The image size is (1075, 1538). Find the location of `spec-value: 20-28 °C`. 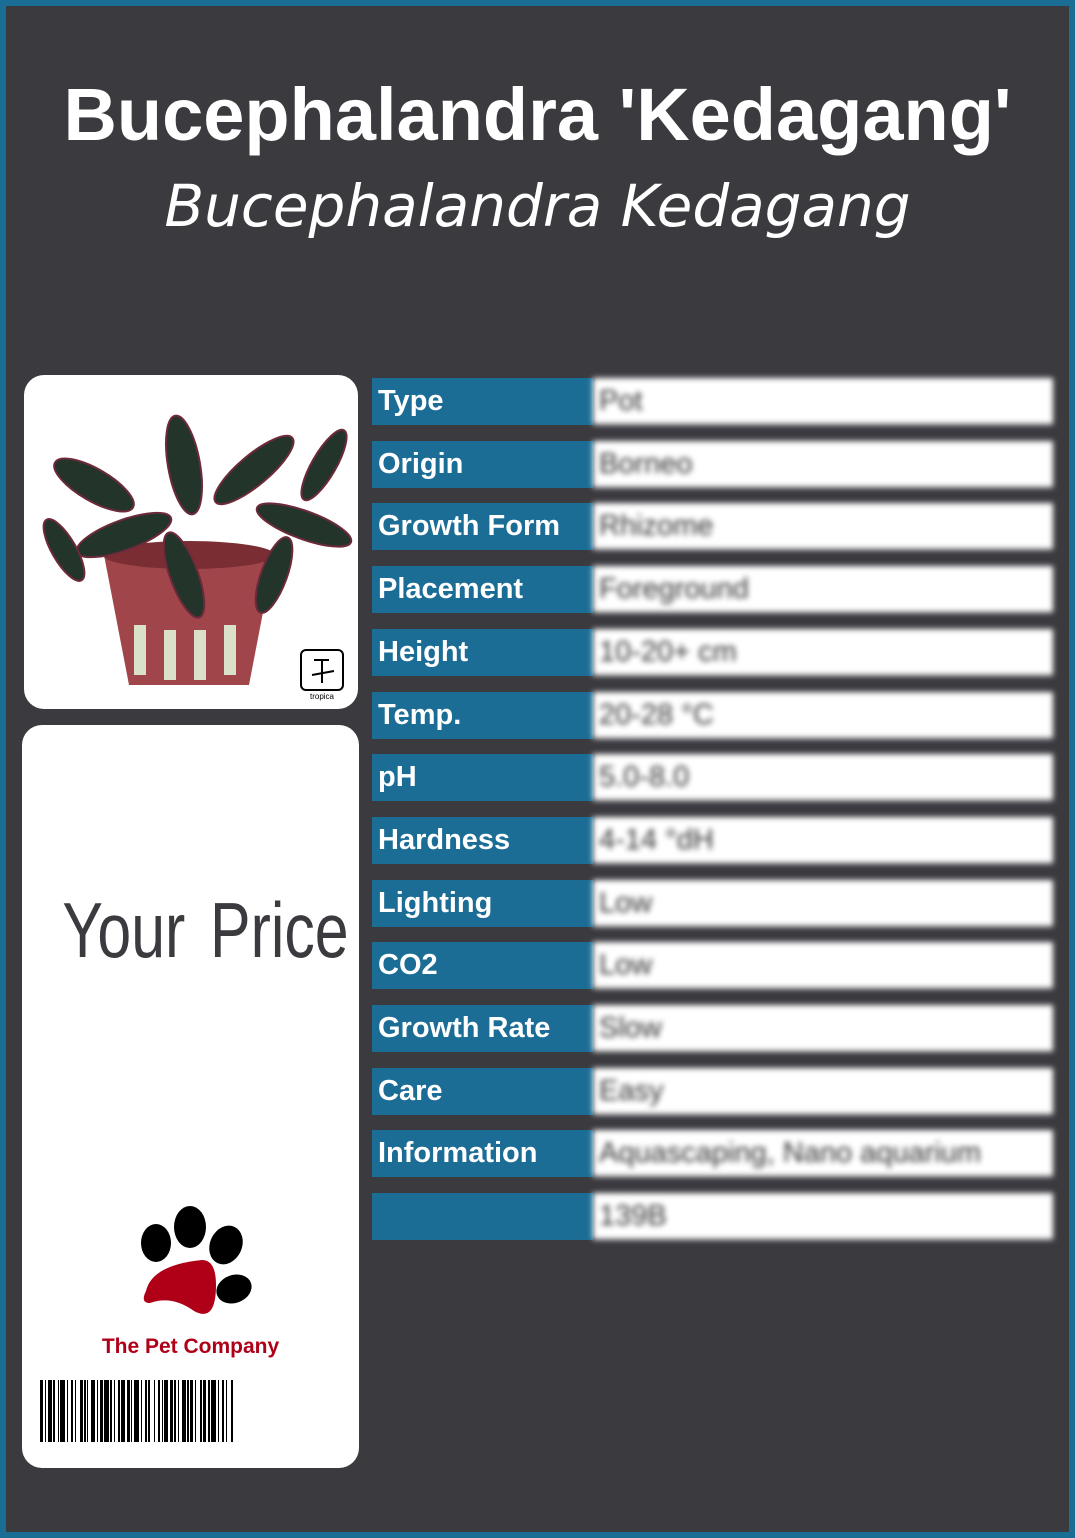

spec-value: 20-28 °C is located at coordinates (823, 715).